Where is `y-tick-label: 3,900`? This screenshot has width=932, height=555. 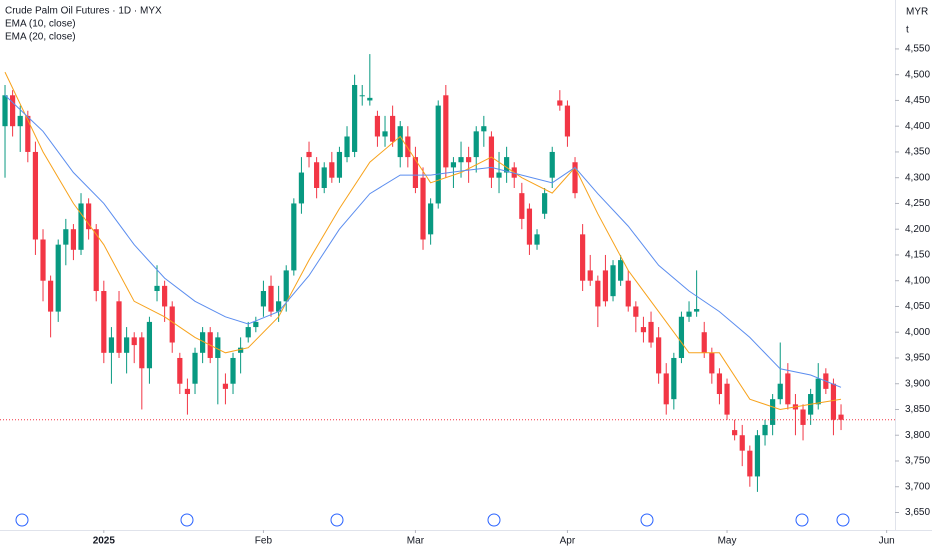
y-tick-label: 3,900 is located at coordinates (917, 383).